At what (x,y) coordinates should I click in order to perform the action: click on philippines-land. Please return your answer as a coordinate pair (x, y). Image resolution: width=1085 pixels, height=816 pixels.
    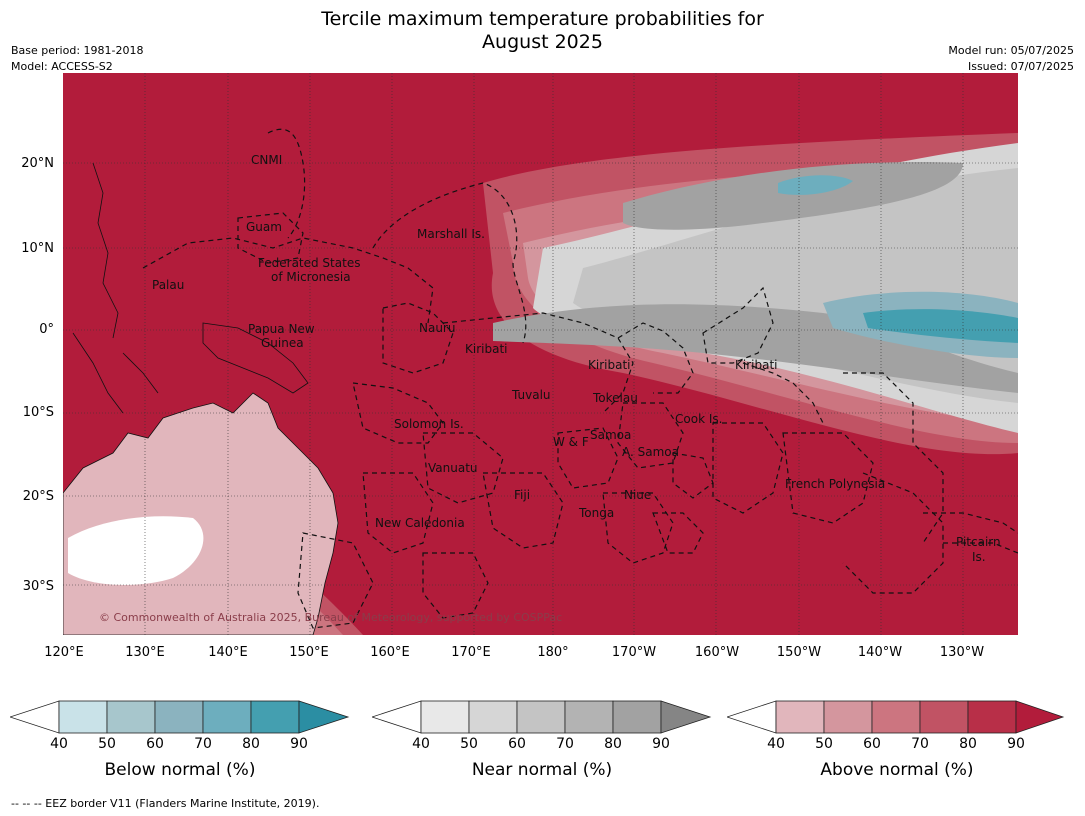
    Looking at the image, I should click on (115, 288).